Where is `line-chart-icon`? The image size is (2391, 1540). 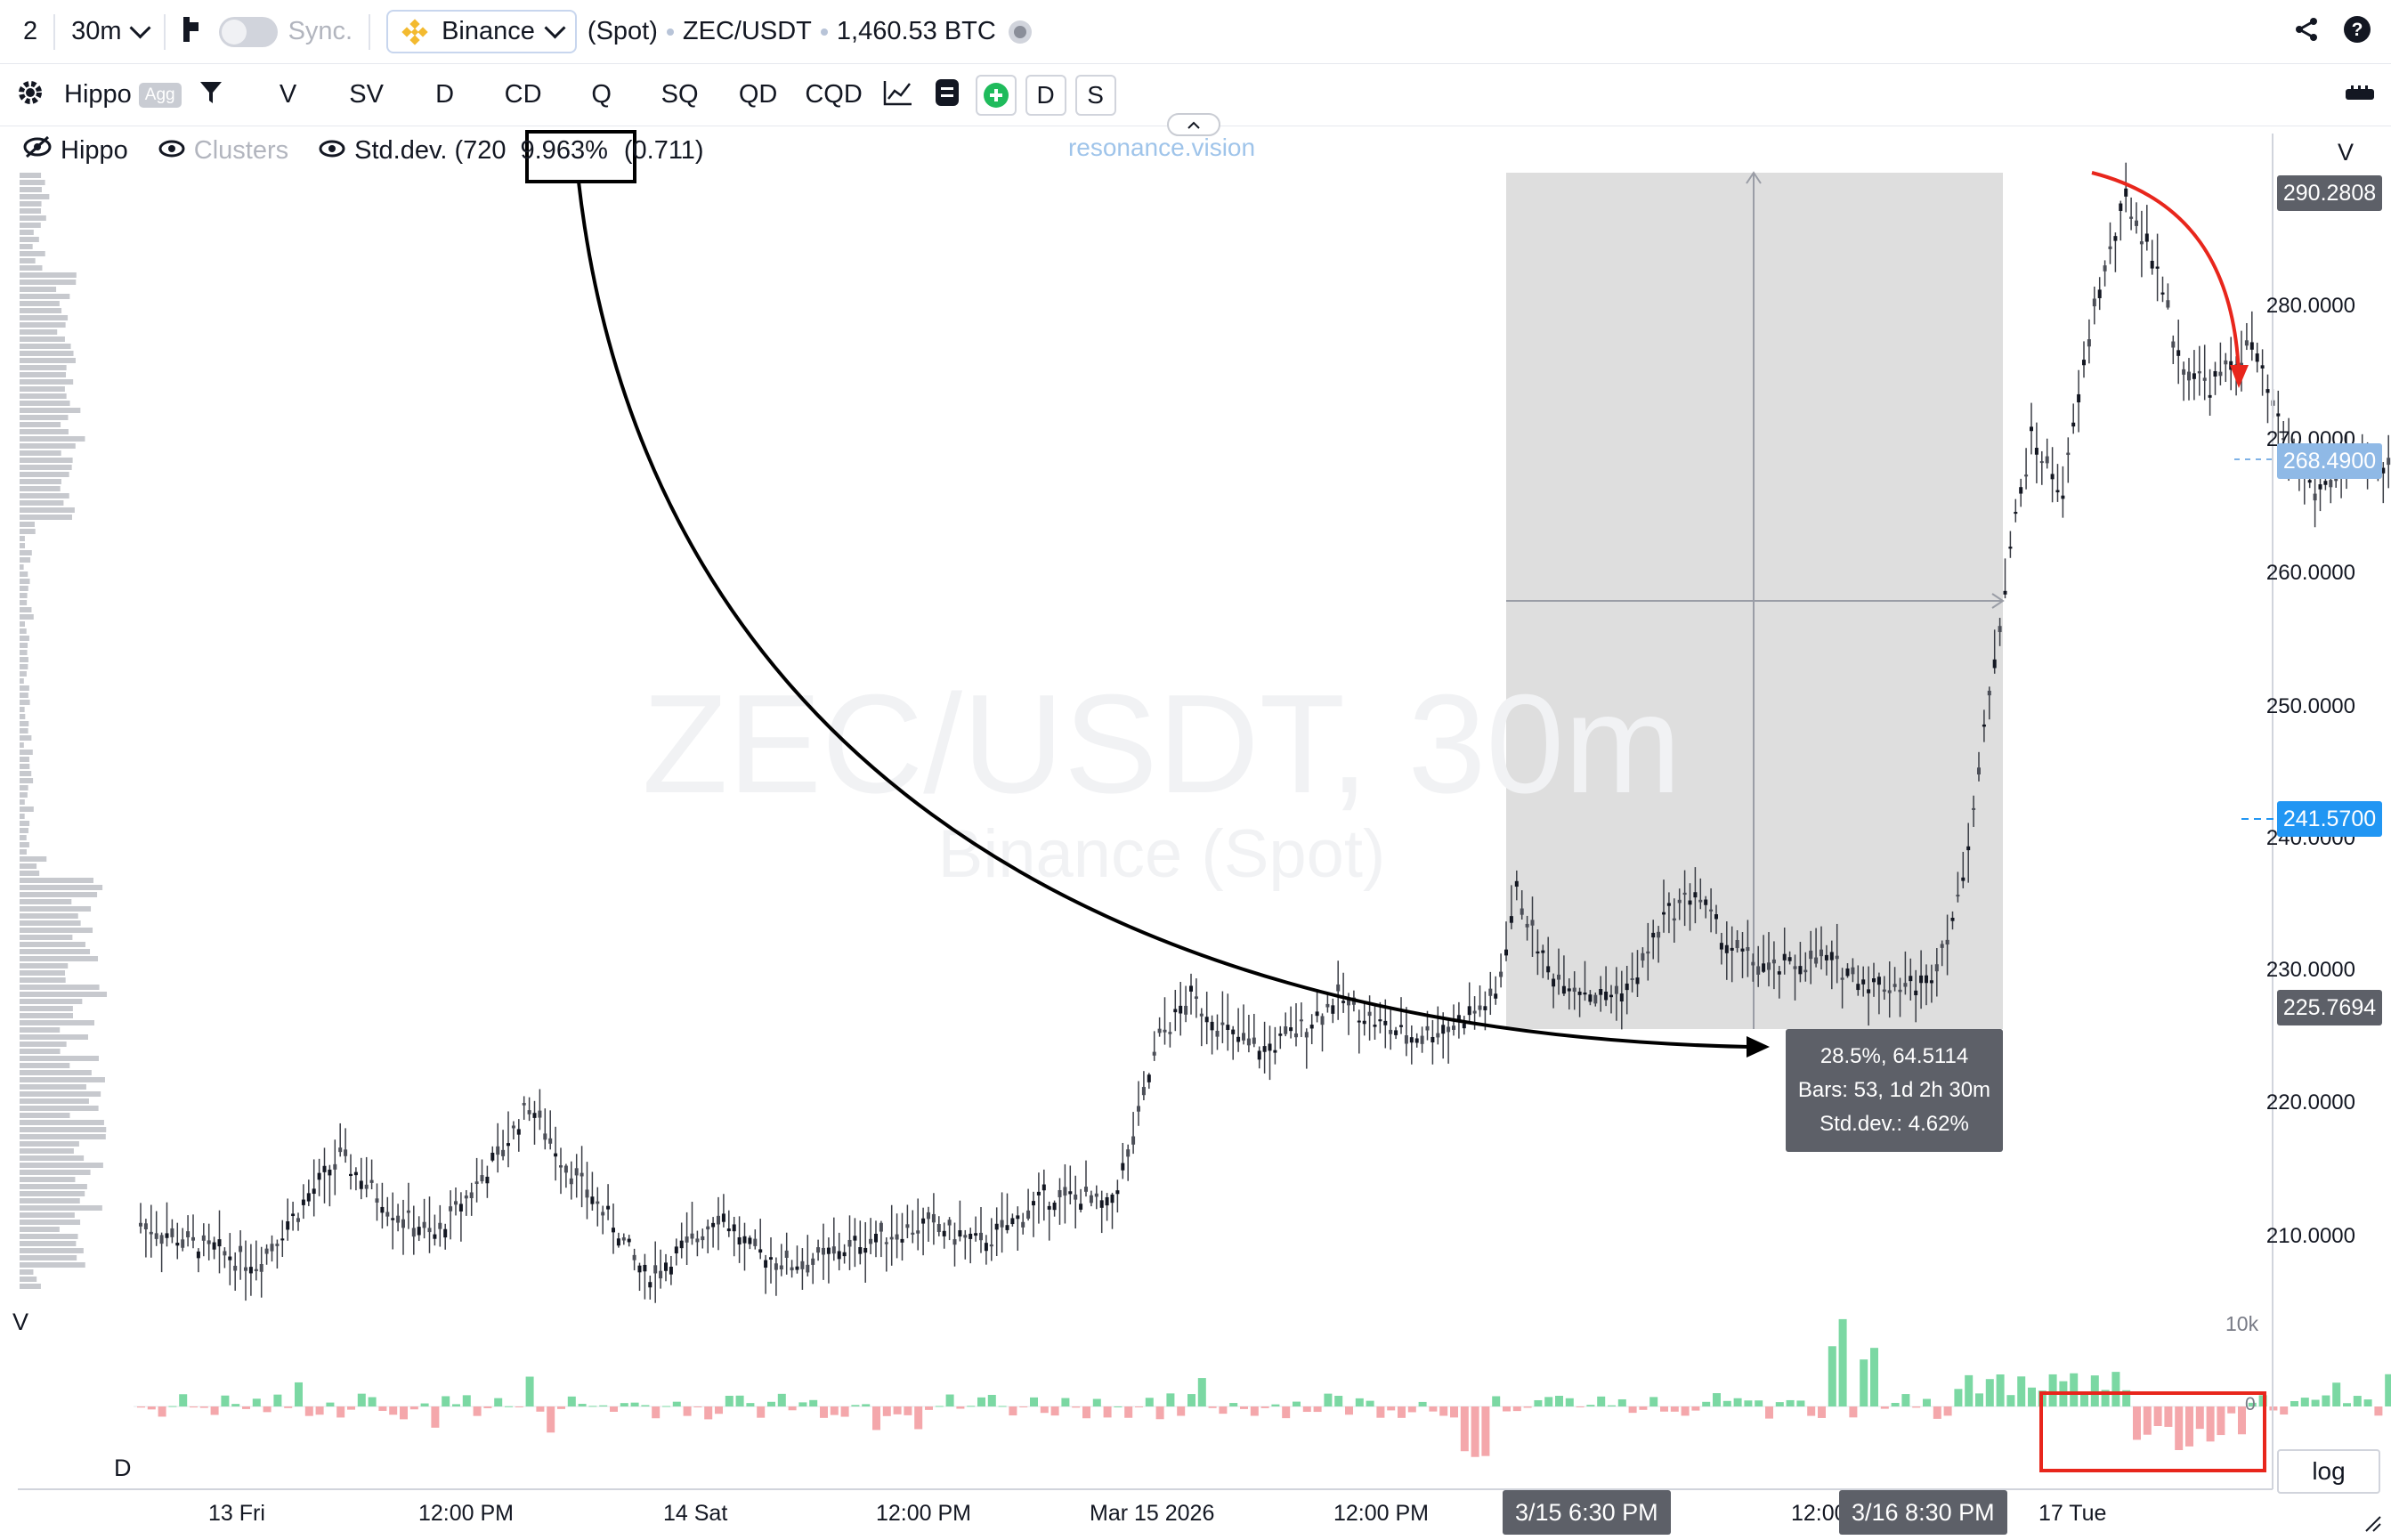 line-chart-icon is located at coordinates (898, 94).